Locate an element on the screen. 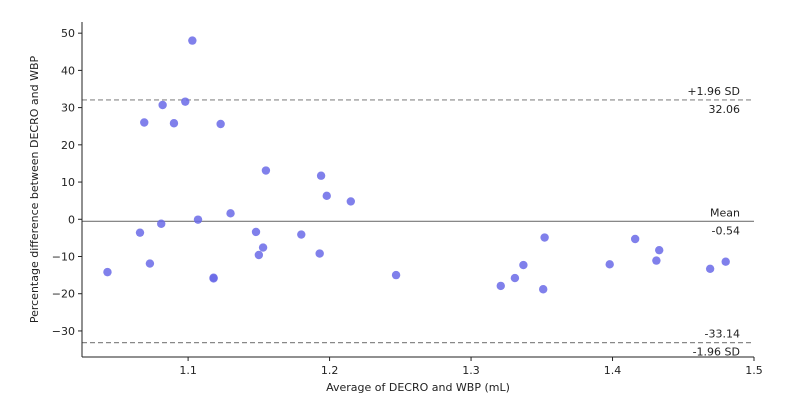 This screenshot has height=403, width=794. ref-label-mean: Mean is located at coordinates (725, 212).